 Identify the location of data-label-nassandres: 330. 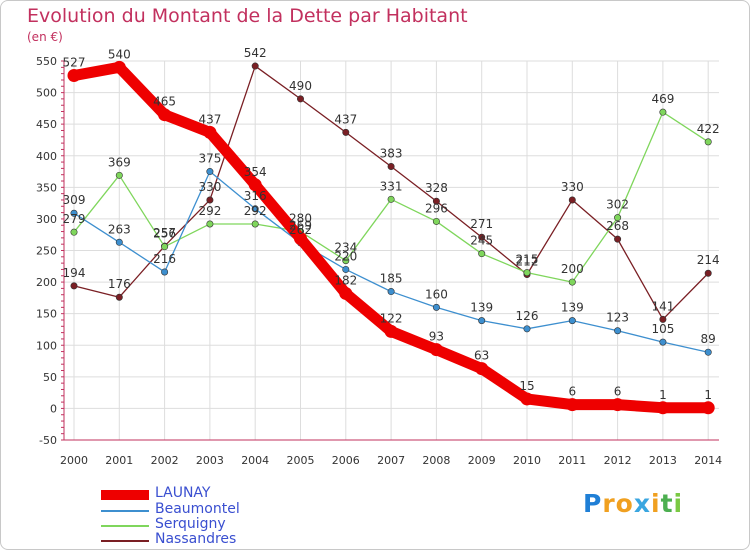
(572, 187).